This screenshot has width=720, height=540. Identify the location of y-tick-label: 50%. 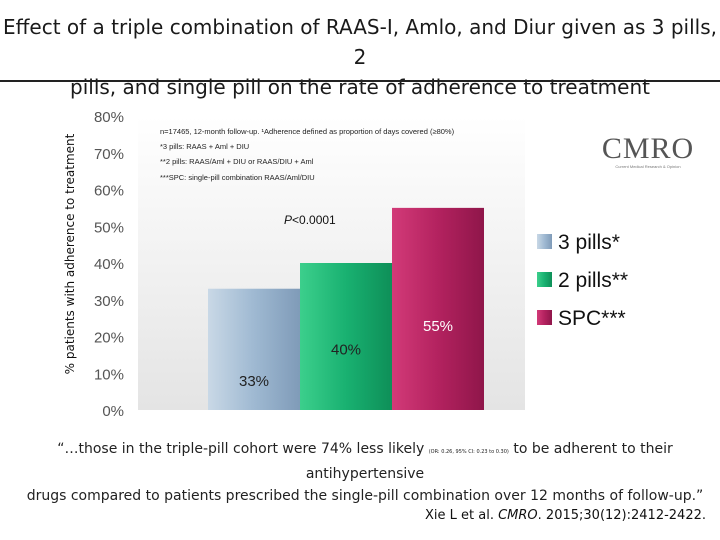
(109, 227).